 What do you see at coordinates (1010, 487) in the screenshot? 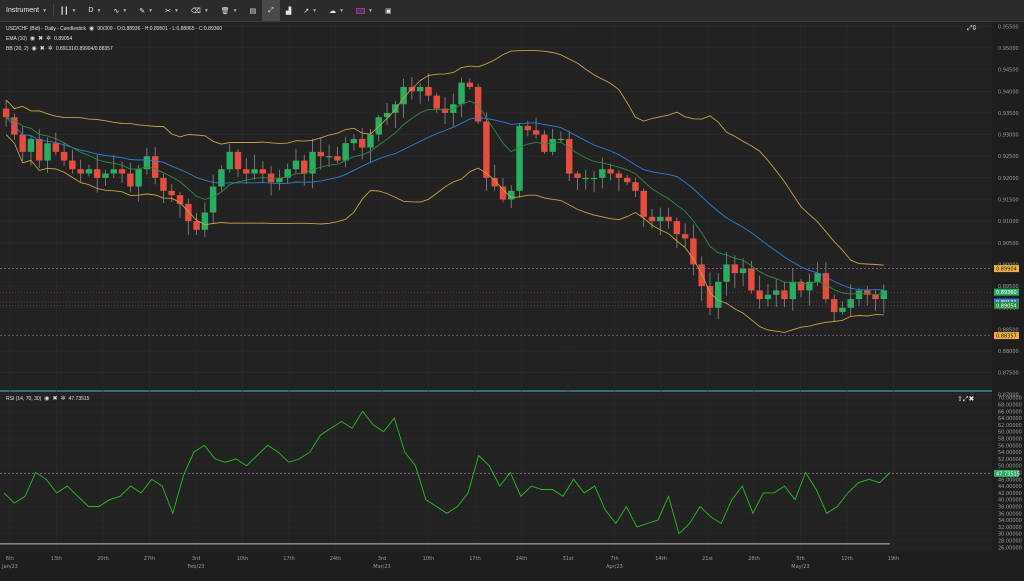
I see `rsi-tick-label: 44.00000` at bounding box center [1010, 487].